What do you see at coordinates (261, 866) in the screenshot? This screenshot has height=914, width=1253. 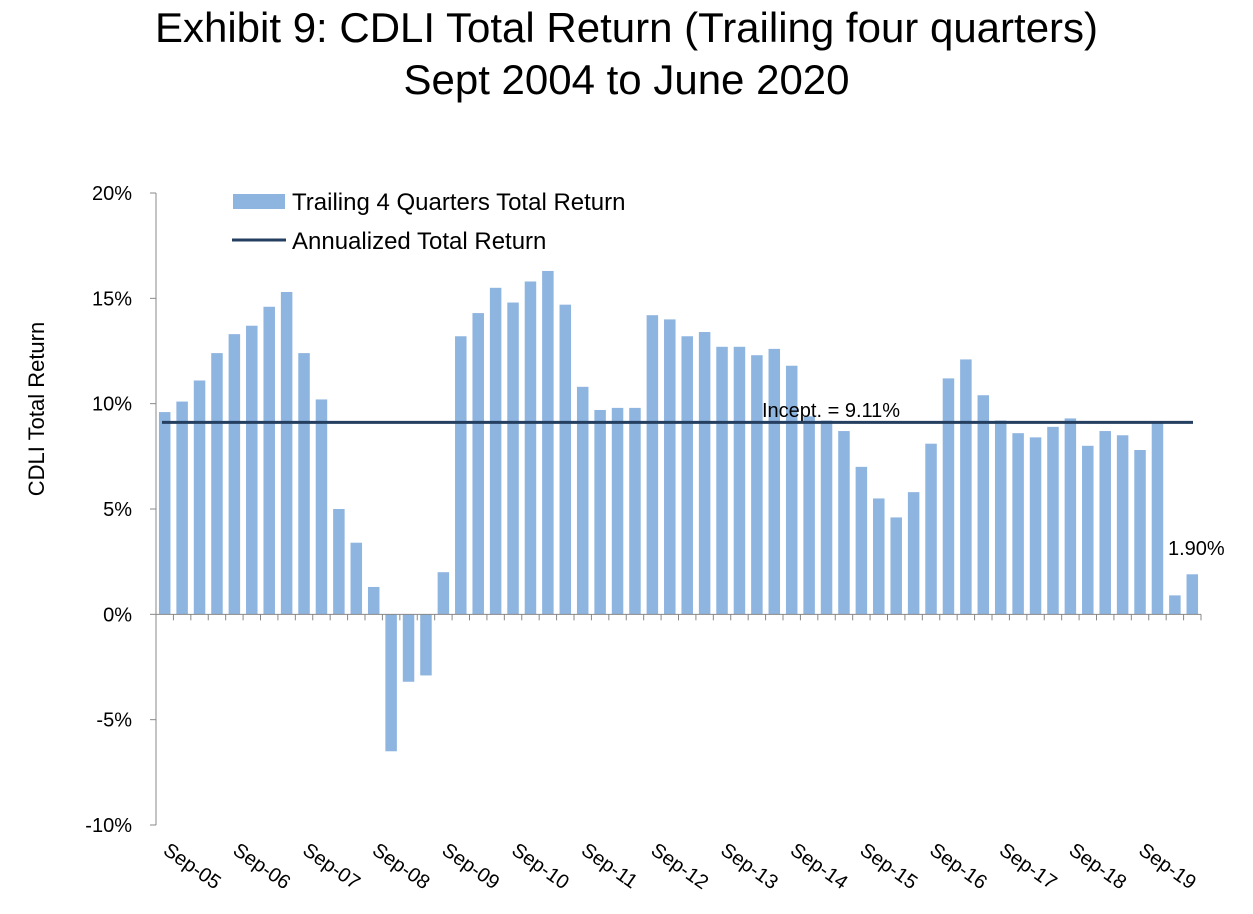 I see `x-tick-label: Sep-06` at bounding box center [261, 866].